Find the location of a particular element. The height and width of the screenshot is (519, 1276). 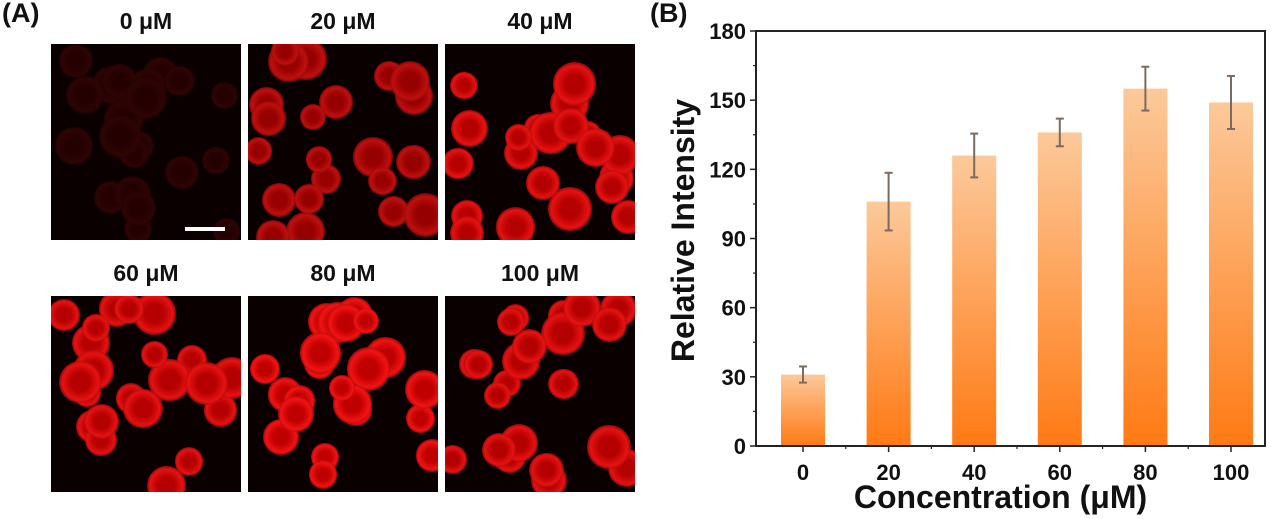

tile-label: 0 μM is located at coordinates (146, 21).